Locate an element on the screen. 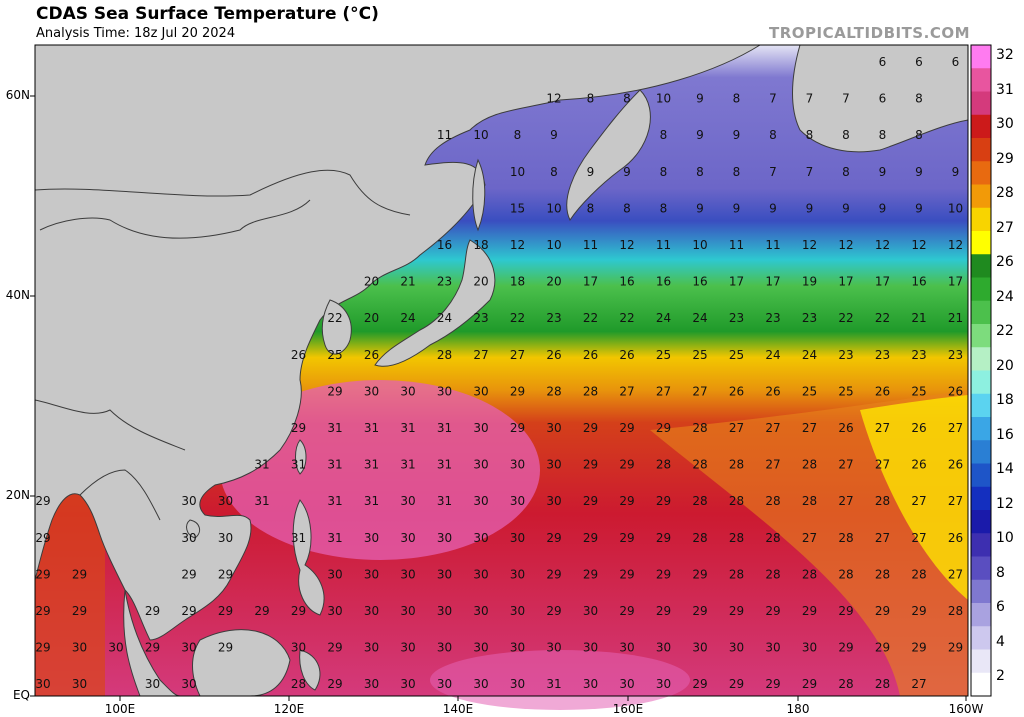 The image size is (1024, 717). colorbar-tick-label: 12 is located at coordinates (1005, 503).